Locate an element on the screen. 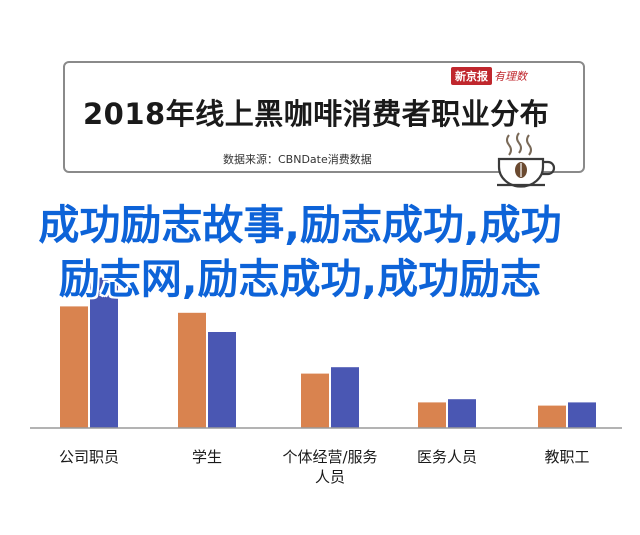  category-labels: 公司职员 学生 个体经营/服务人员 医务人员 教职工 is located at coordinates (324, 467).